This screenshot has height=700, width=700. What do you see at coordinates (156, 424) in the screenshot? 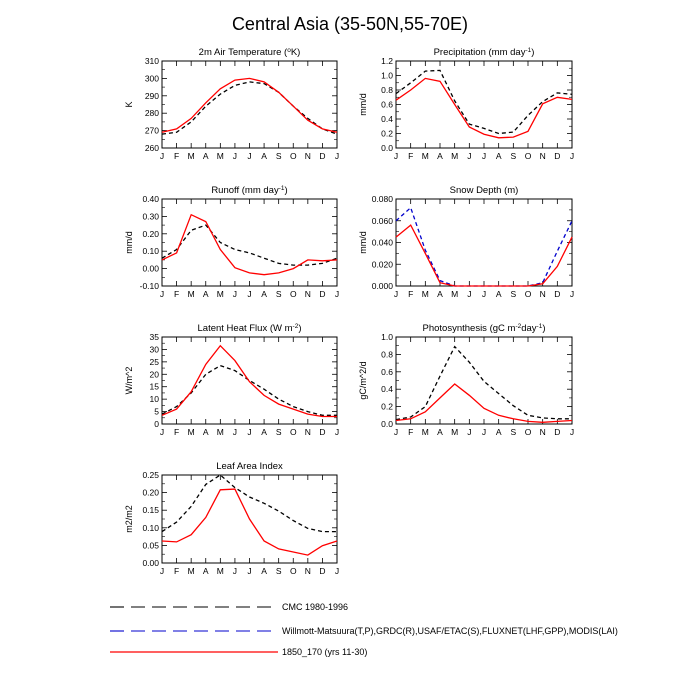
I see `y-tick-label: 0` at bounding box center [156, 424].